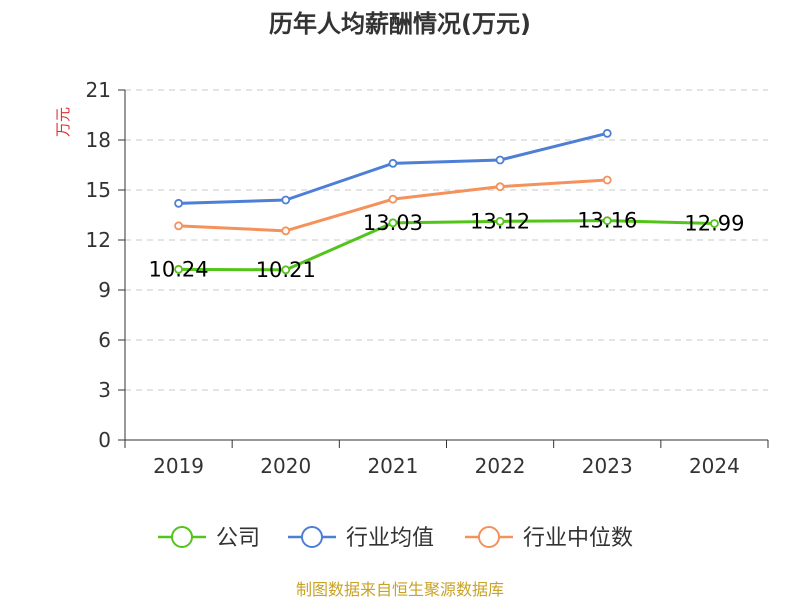  Describe the element at coordinates (400, 24) in the screenshot. I see `chart-title: 历年人均薪酬情况(万元)` at that location.